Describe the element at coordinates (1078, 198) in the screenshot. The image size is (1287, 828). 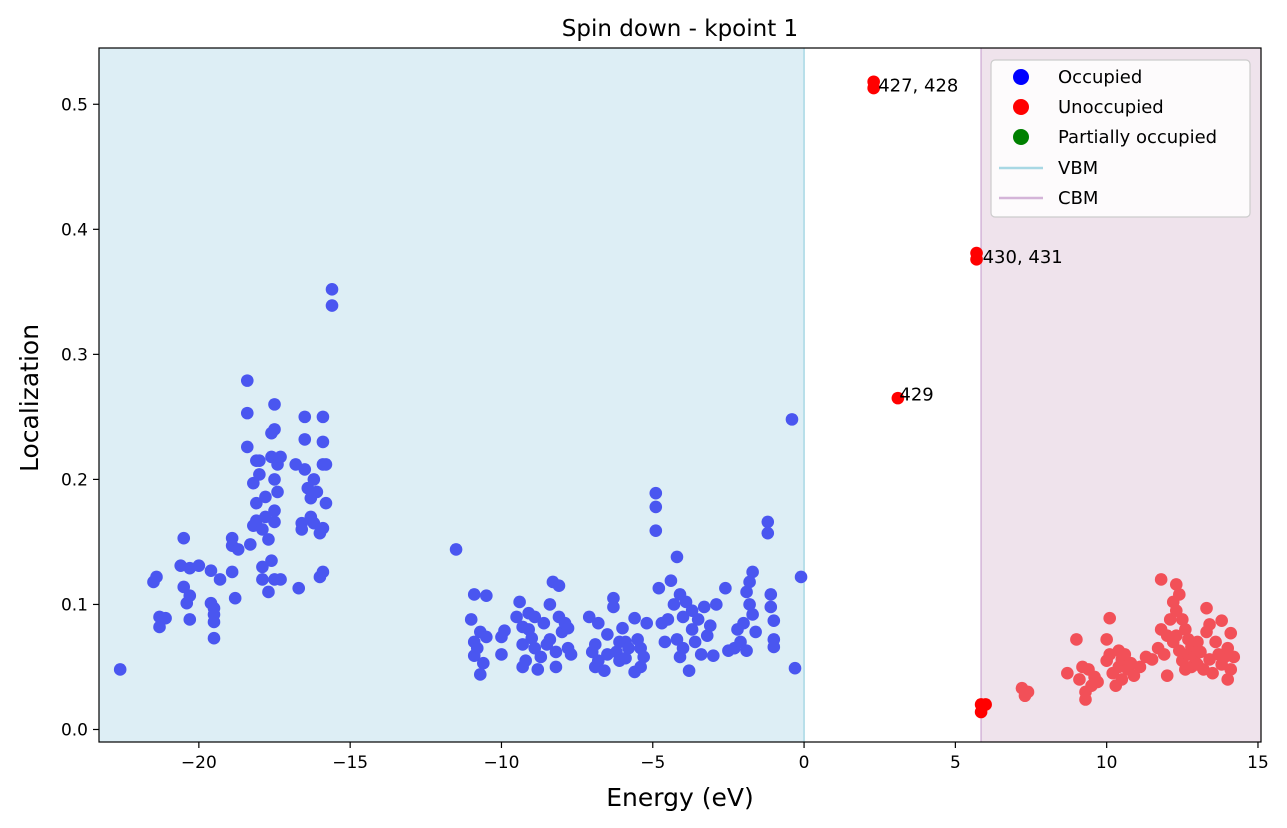
I see `legend-label-cbm: CBM` at that location.